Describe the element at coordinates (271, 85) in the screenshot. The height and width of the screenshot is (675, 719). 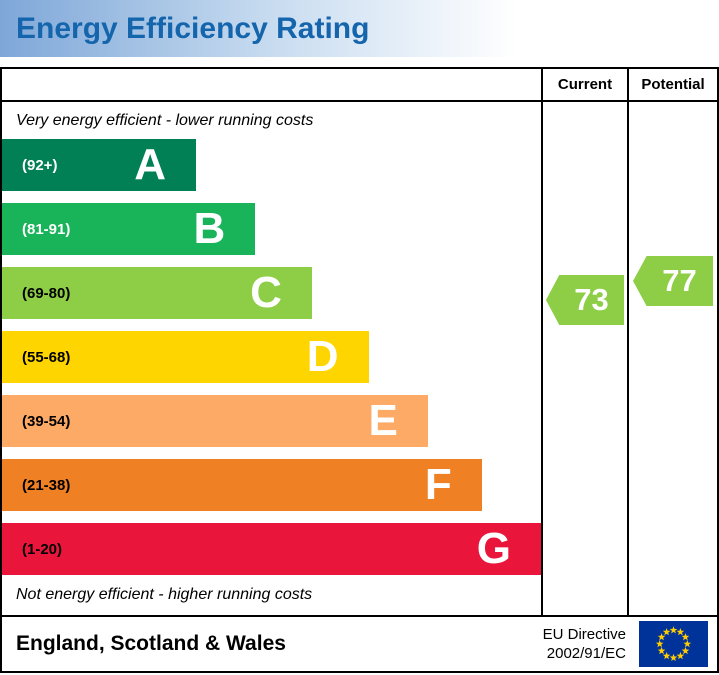
I see `header-spacer` at that location.